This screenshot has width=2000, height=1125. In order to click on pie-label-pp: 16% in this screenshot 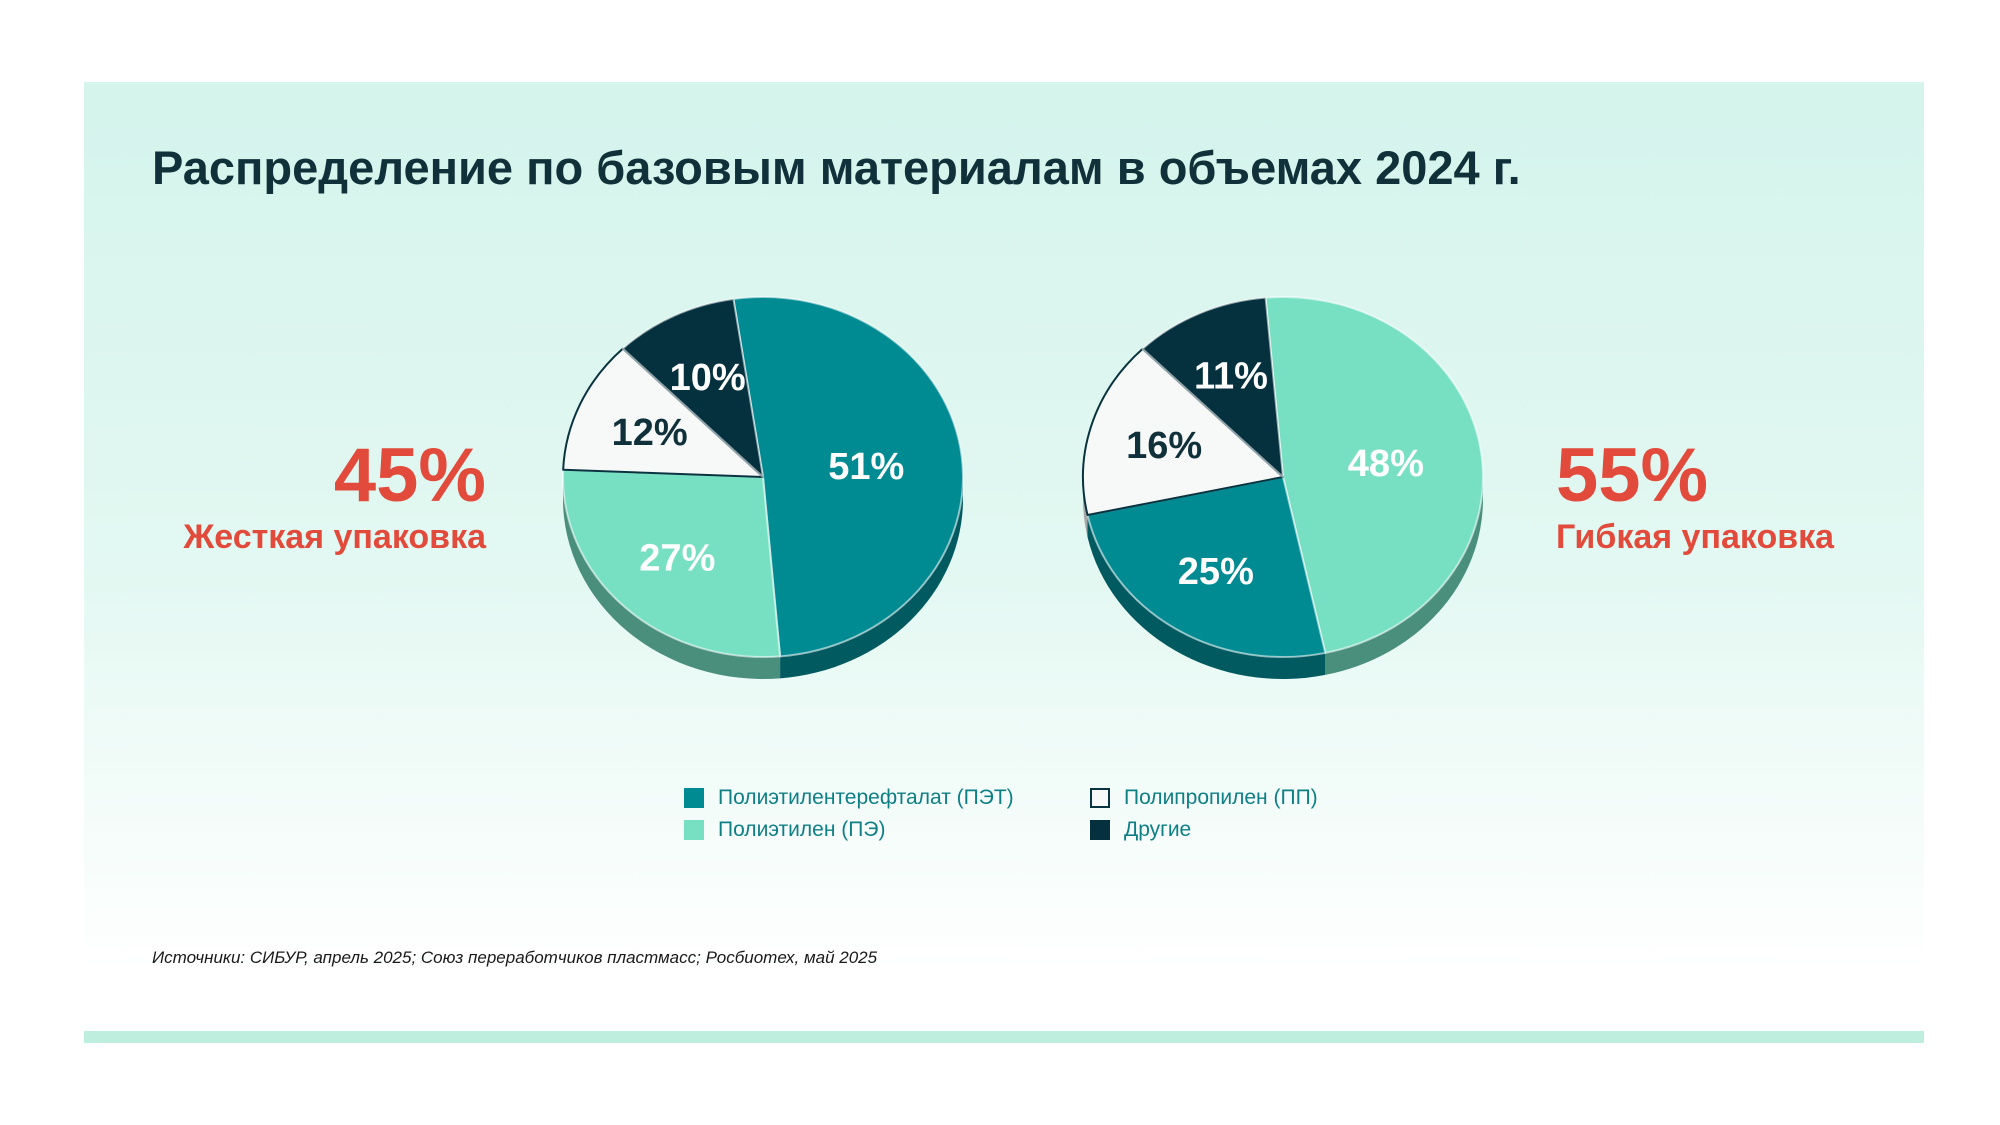, I will do `click(1164, 446)`.